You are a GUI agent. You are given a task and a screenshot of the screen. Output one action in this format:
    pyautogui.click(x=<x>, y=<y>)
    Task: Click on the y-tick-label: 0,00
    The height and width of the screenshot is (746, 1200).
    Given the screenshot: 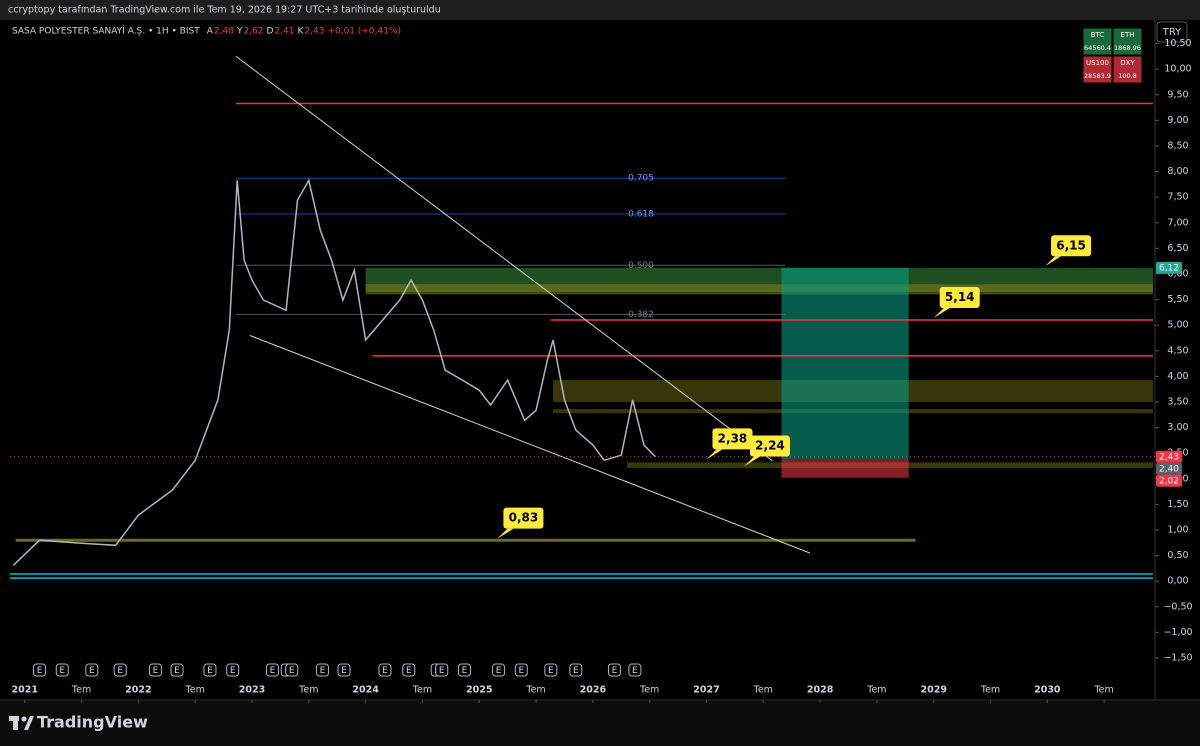 What is the action you would take?
    pyautogui.click(x=1177, y=581)
    